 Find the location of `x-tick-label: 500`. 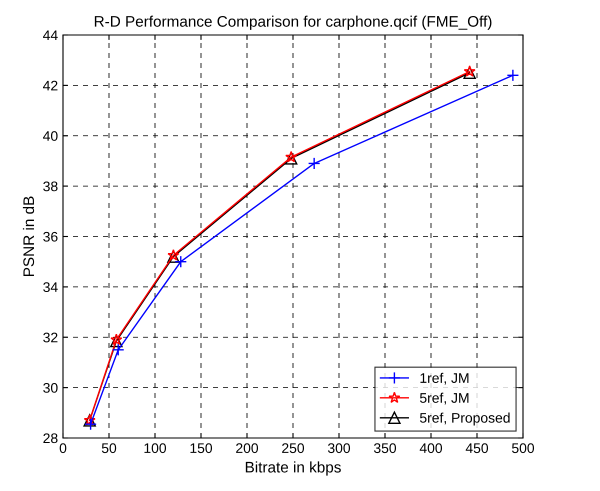

x-tick-label: 500 is located at coordinates (523, 448).